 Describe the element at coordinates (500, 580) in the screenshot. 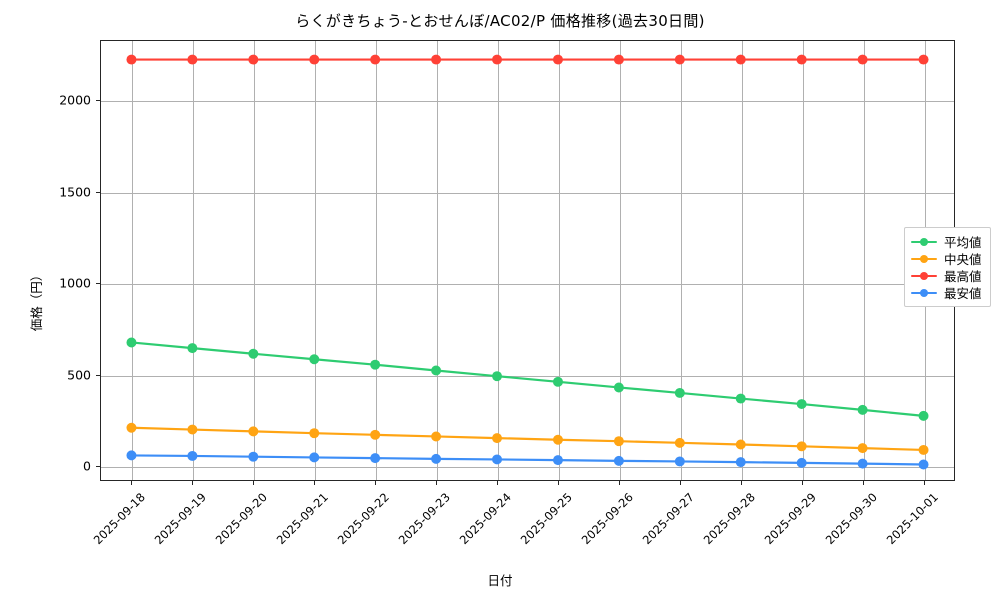

I see `x-axis-title: 日付` at that location.